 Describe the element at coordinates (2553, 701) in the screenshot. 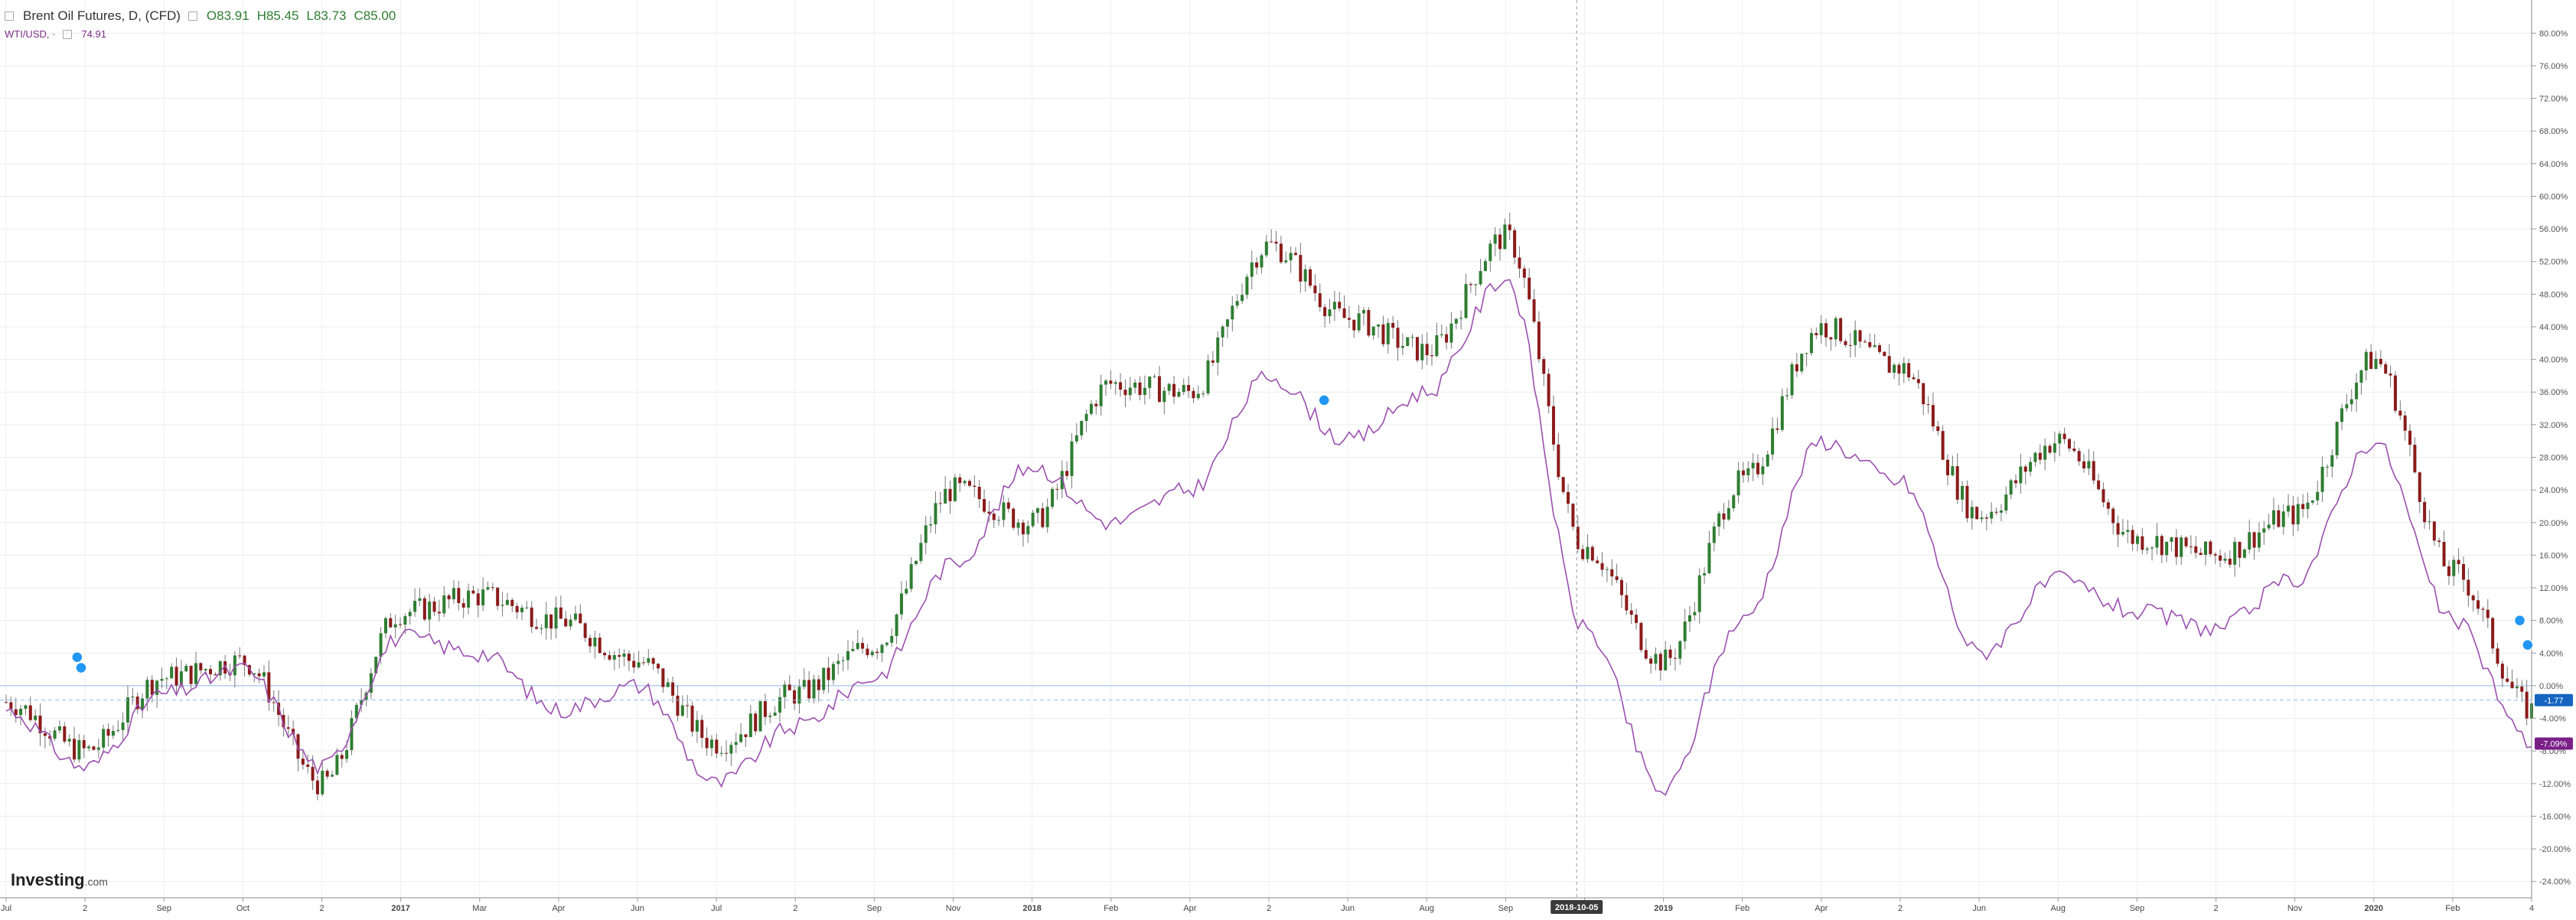

I see `brent-last-tag: -1.77` at that location.